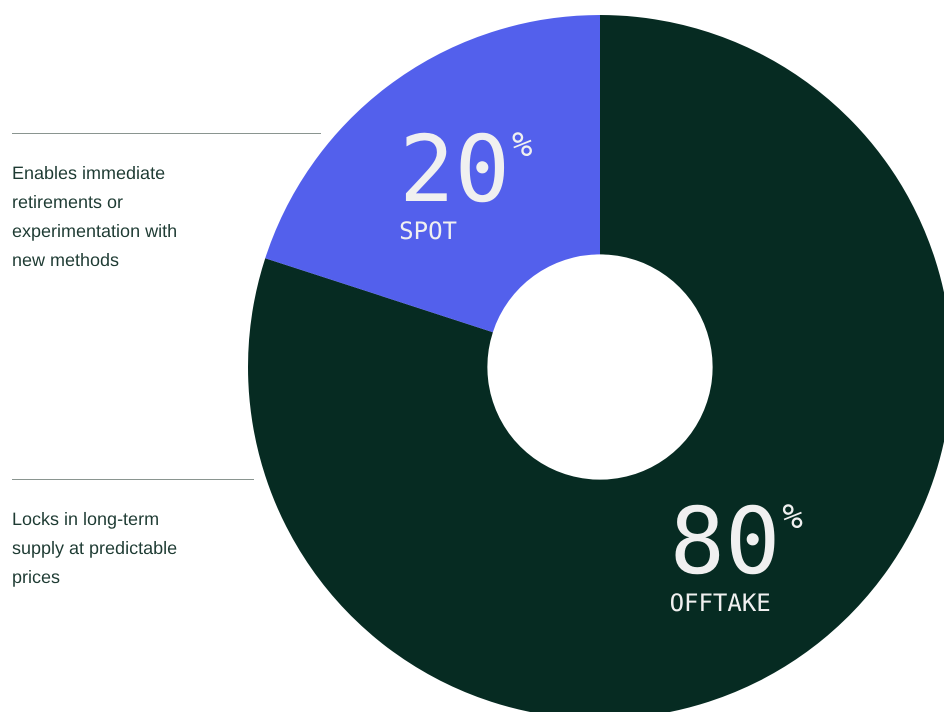 The height and width of the screenshot is (712, 944). What do you see at coordinates (95, 548) in the screenshot?
I see `text: Locks in long-term supply at predictable prices` at bounding box center [95, 548].